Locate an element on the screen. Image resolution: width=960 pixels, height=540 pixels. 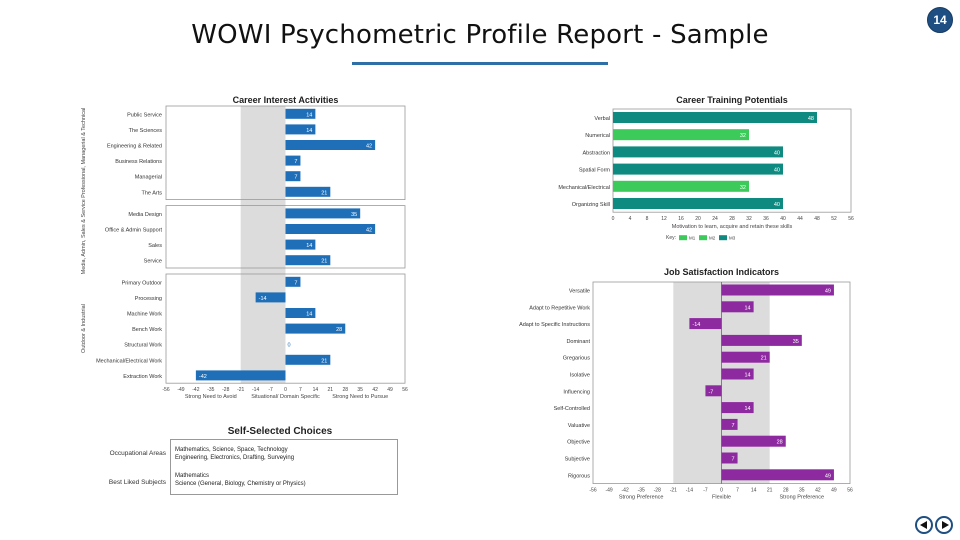
category-label: Public Service is located at coordinates (144, 115).